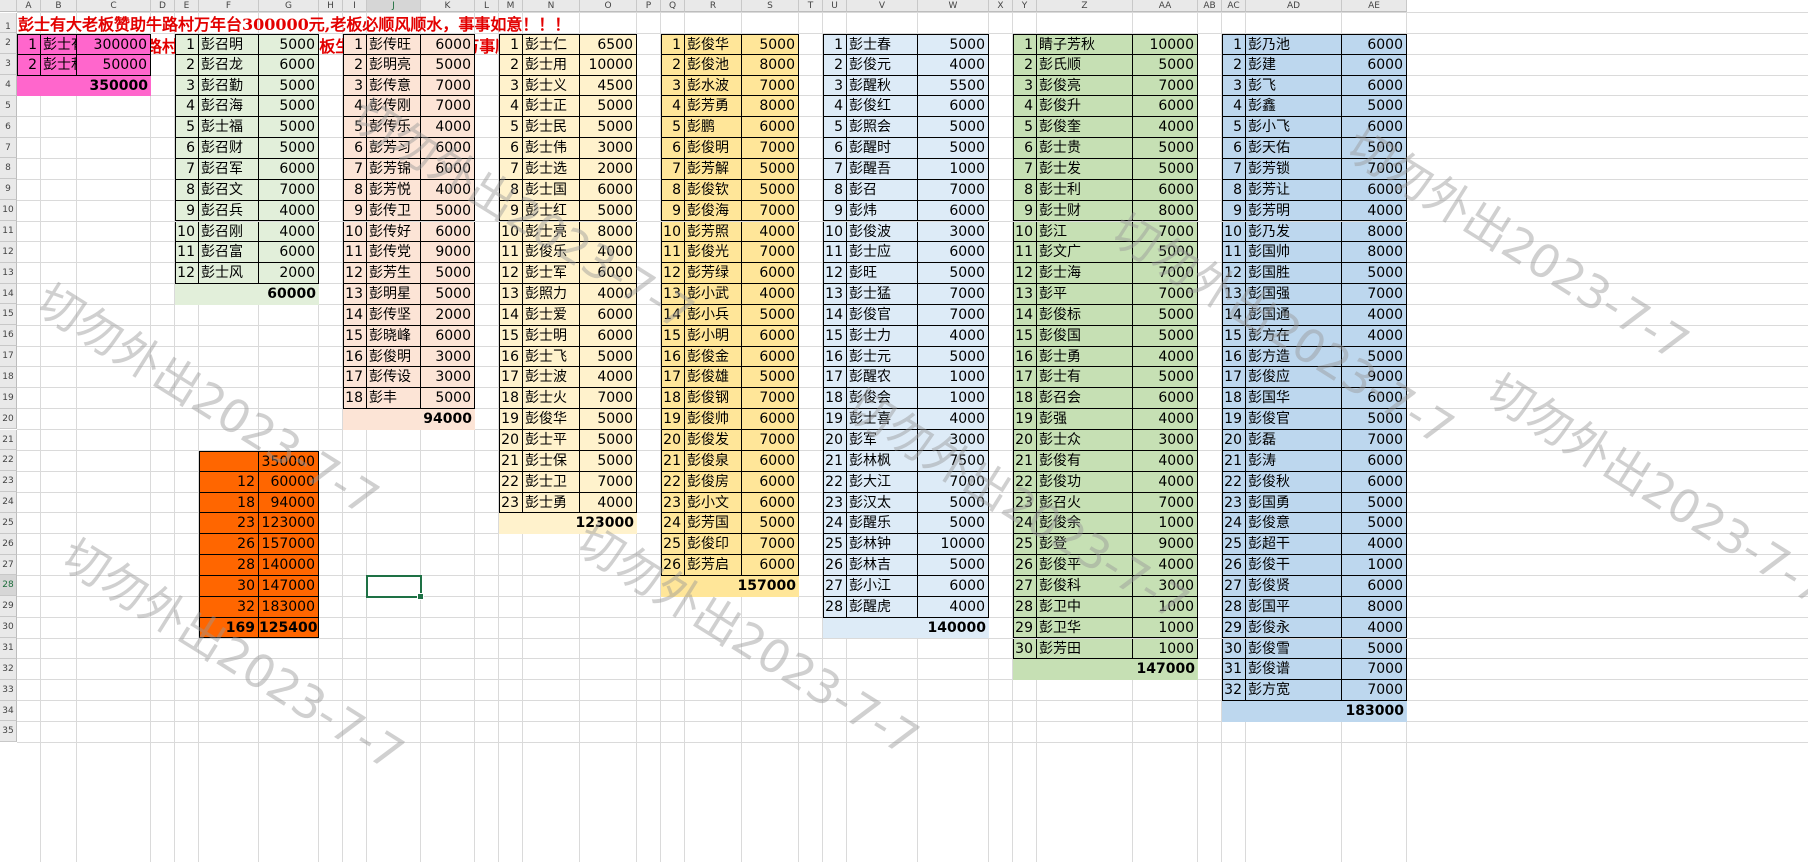 This screenshot has width=1808, height=862. Describe the element at coordinates (1374, 6) in the screenshot. I see `column-header-ae: AE` at that location.